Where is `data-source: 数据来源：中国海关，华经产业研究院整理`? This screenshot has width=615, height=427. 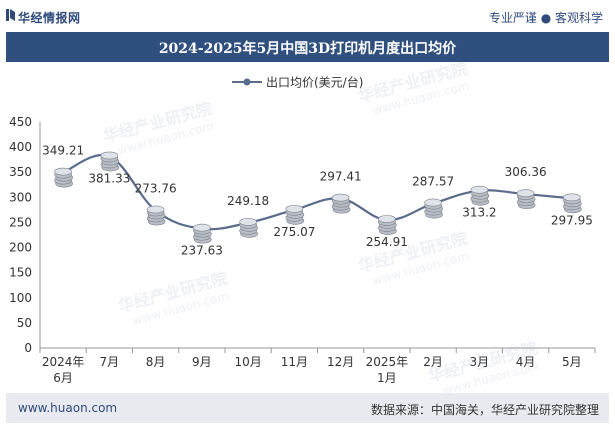 data-source: 数据来源：中国海关，华经产业研究院整理 is located at coordinates (484, 410).